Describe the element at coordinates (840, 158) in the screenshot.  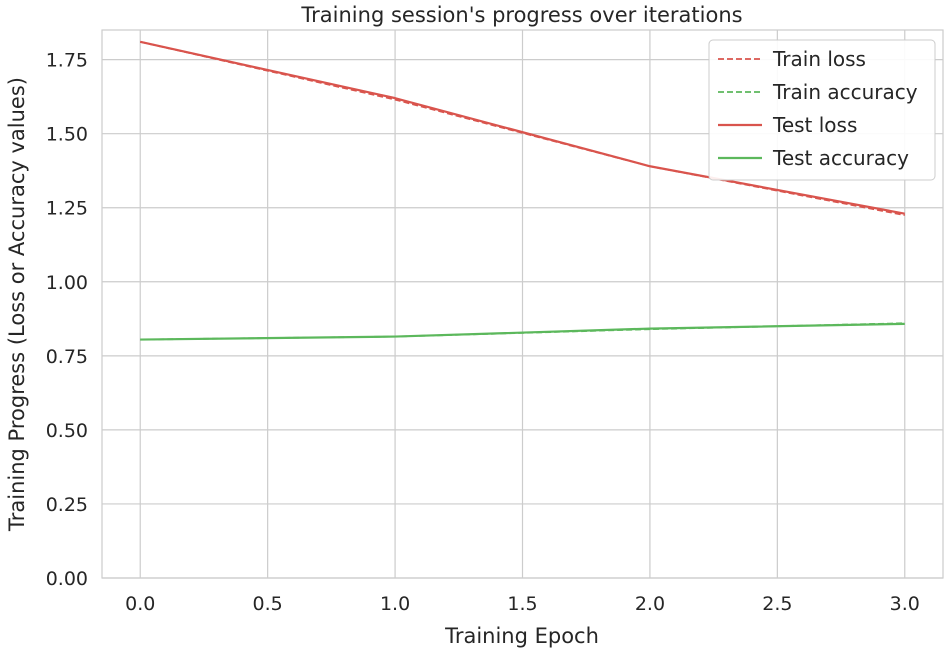
I see `legend-label: Test accuracy` at that location.